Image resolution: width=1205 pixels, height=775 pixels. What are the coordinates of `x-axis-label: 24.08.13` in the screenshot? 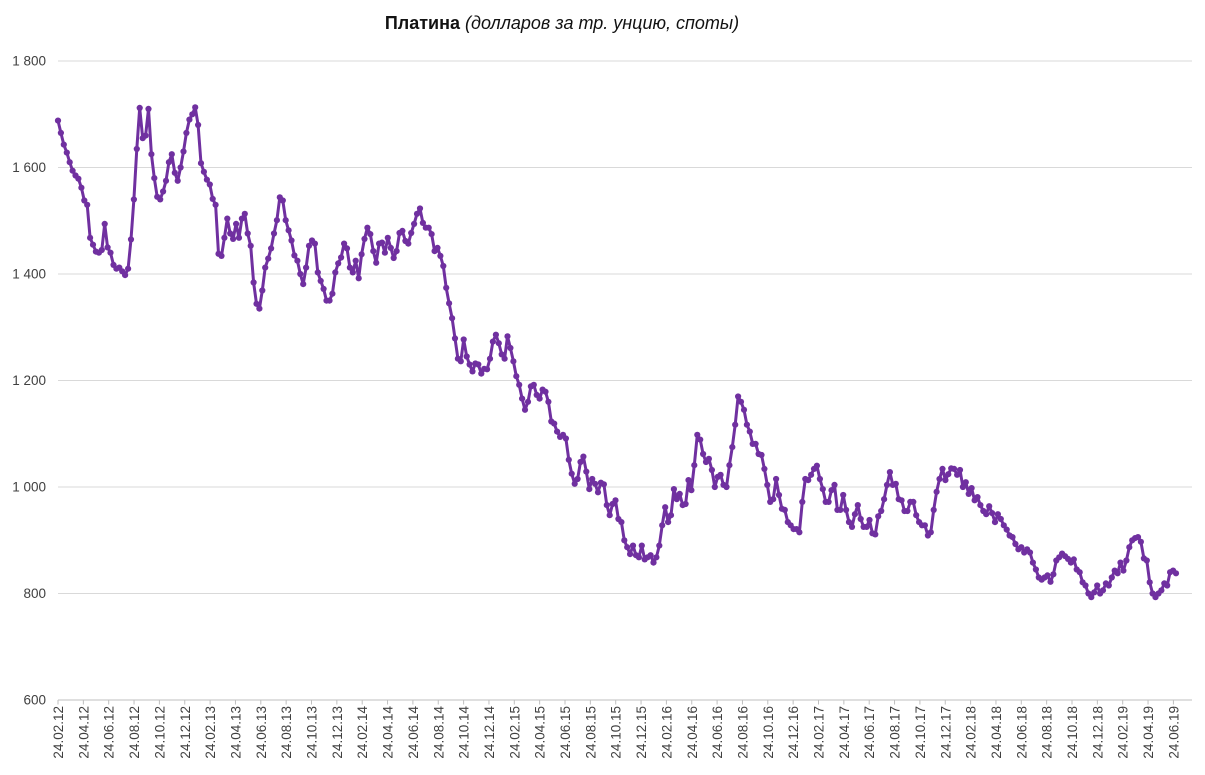 It's located at (286, 732).